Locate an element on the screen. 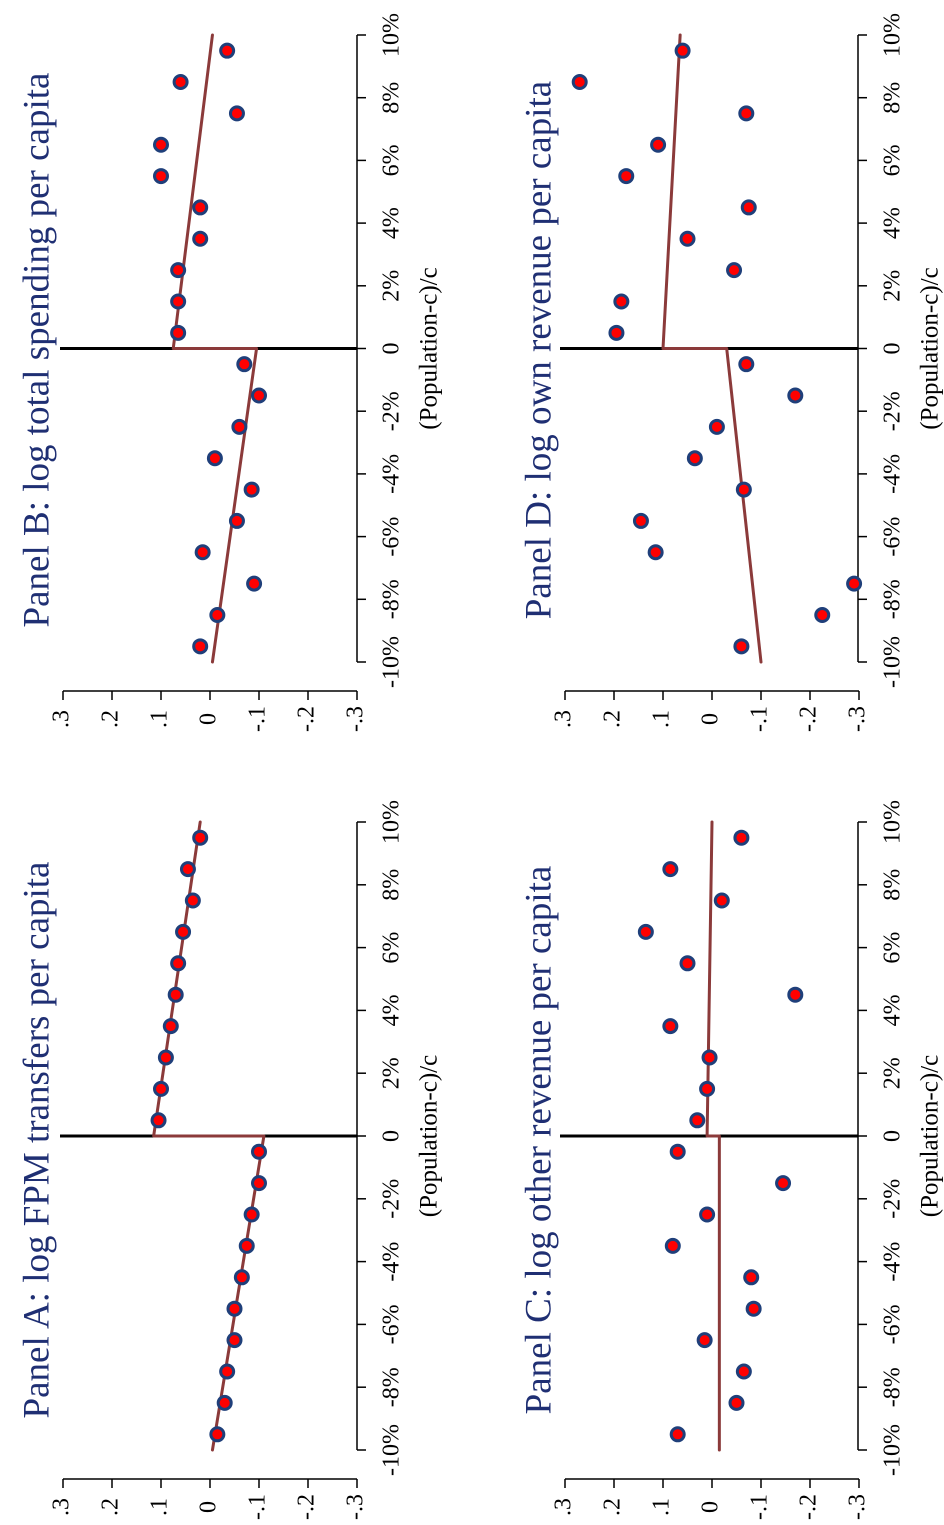 The image size is (944, 1525). panel-a-x-tick-label: 2% is located at coordinates (392, 1073).